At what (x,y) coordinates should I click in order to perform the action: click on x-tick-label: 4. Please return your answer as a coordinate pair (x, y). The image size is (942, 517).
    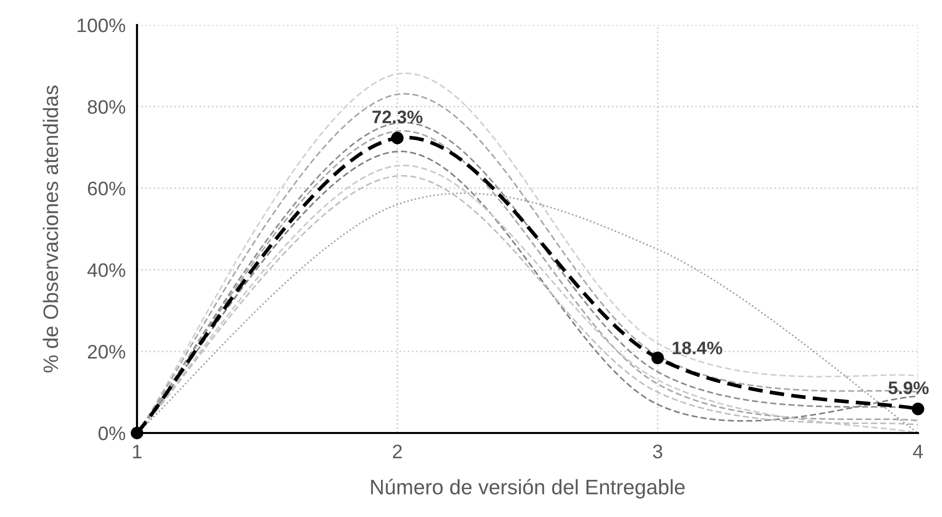
    Looking at the image, I should click on (918, 451).